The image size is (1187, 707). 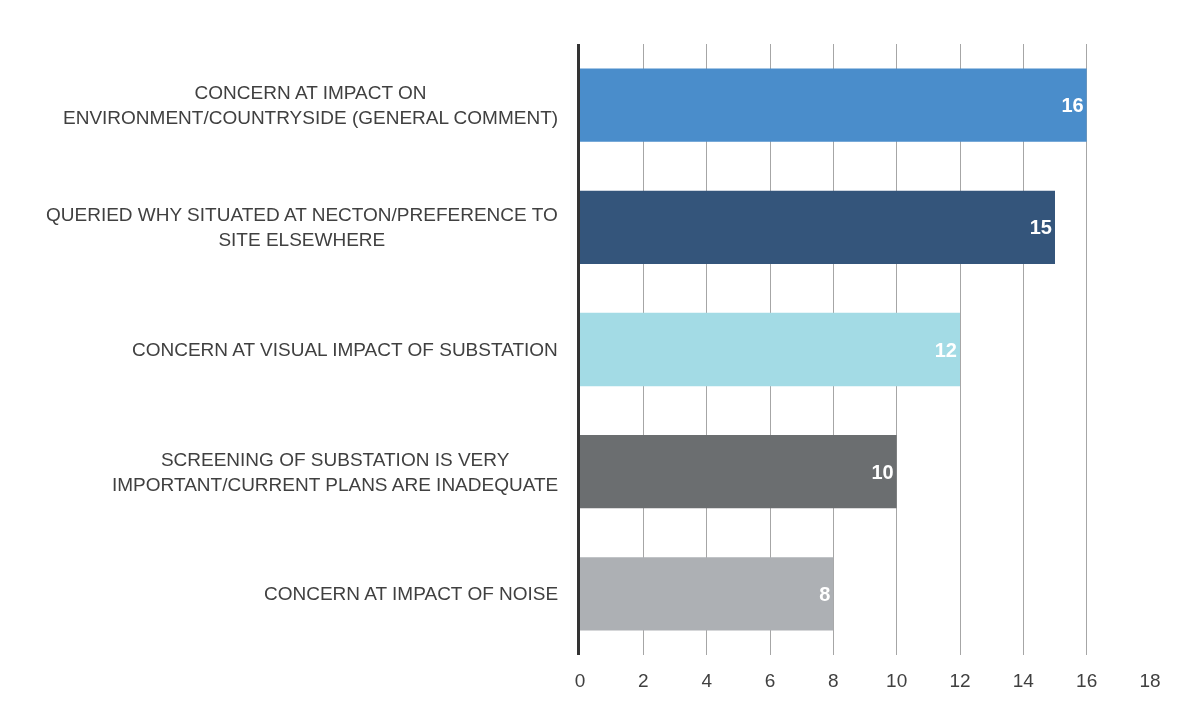 What do you see at coordinates (311, 105) in the screenshot?
I see `y-tick-label: CONCERN AT IMPACT ON ENVIRONMENT/COUNTRYSIDE (GENERAL COMMENT)` at bounding box center [311, 105].